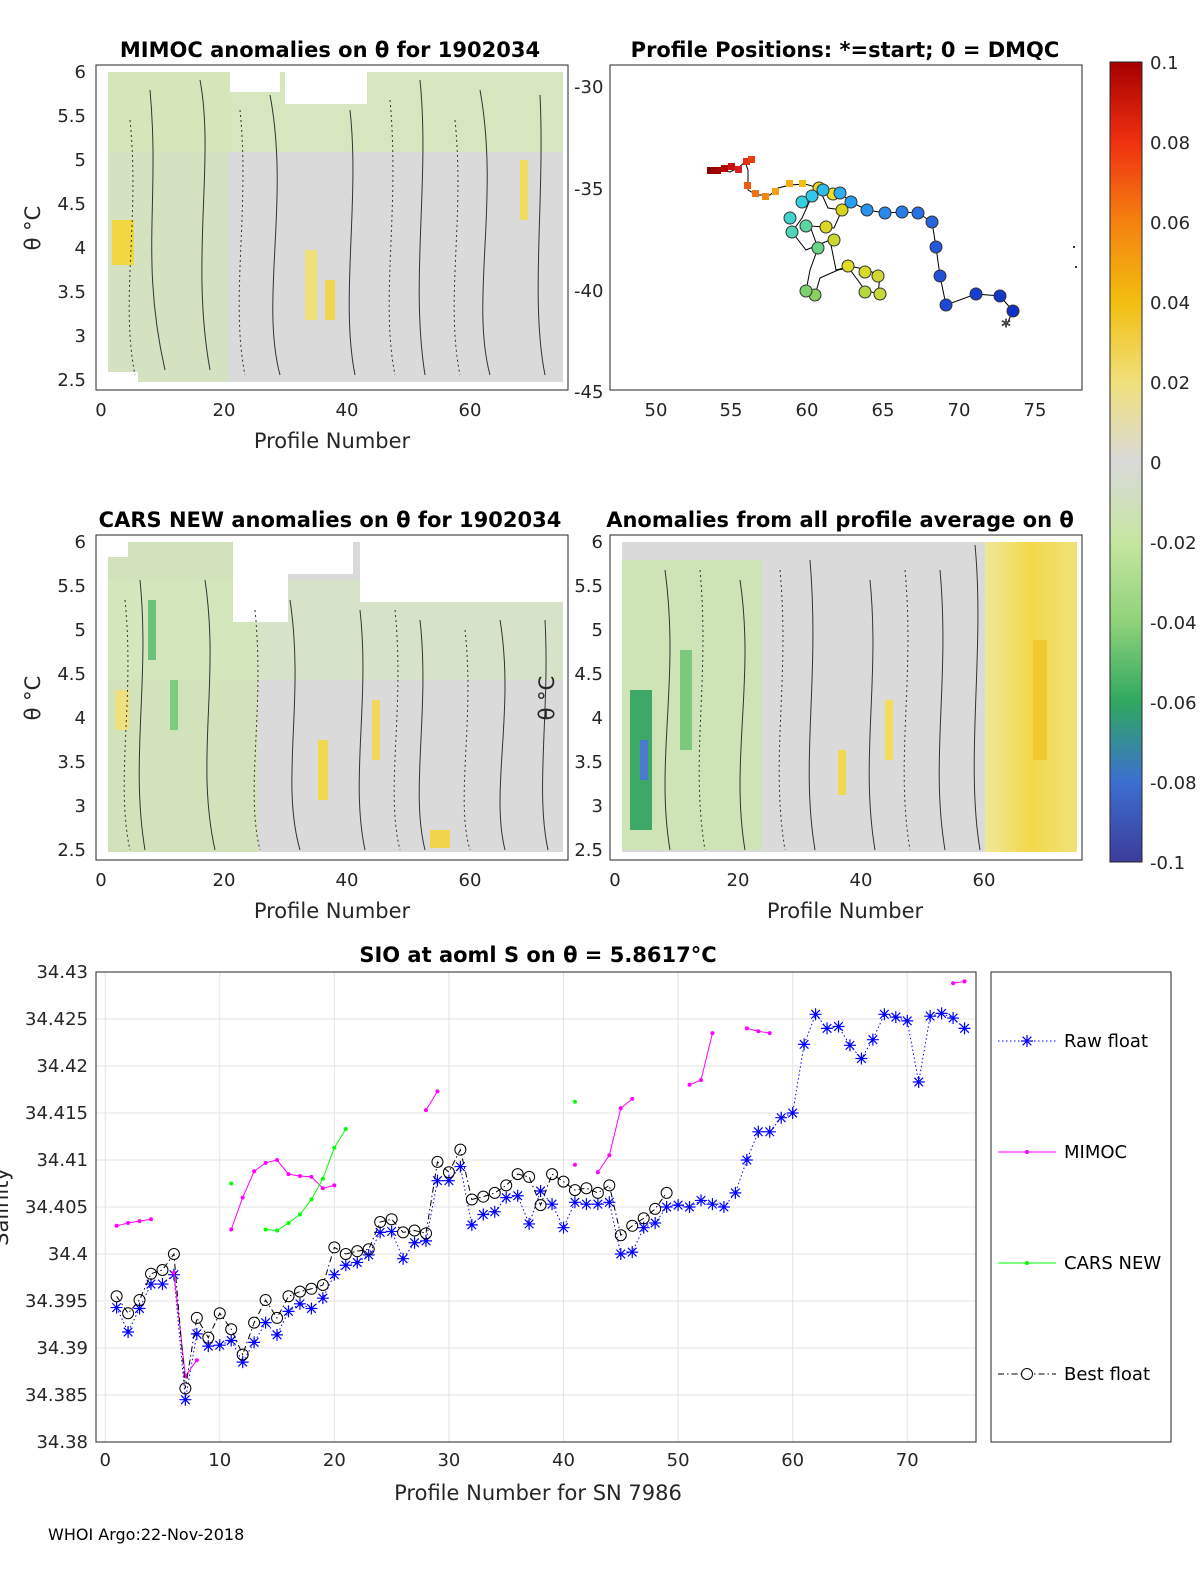 The height and width of the screenshot is (1575, 1200). Describe the element at coordinates (71, 226) in the screenshot. I see `mimoc-yticks: 6 5.5 5 4.5 4 3.5 3 2.5` at that location.